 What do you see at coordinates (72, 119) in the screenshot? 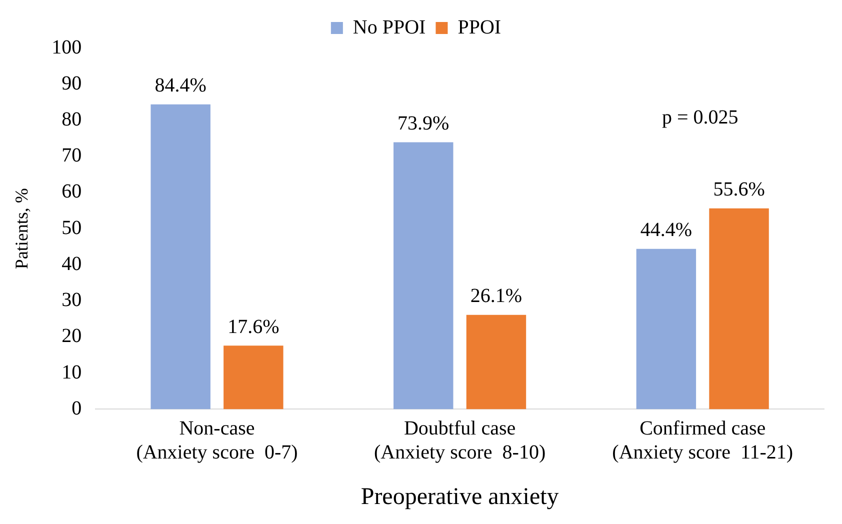
I see `y-tick-label: 80` at bounding box center [72, 119].